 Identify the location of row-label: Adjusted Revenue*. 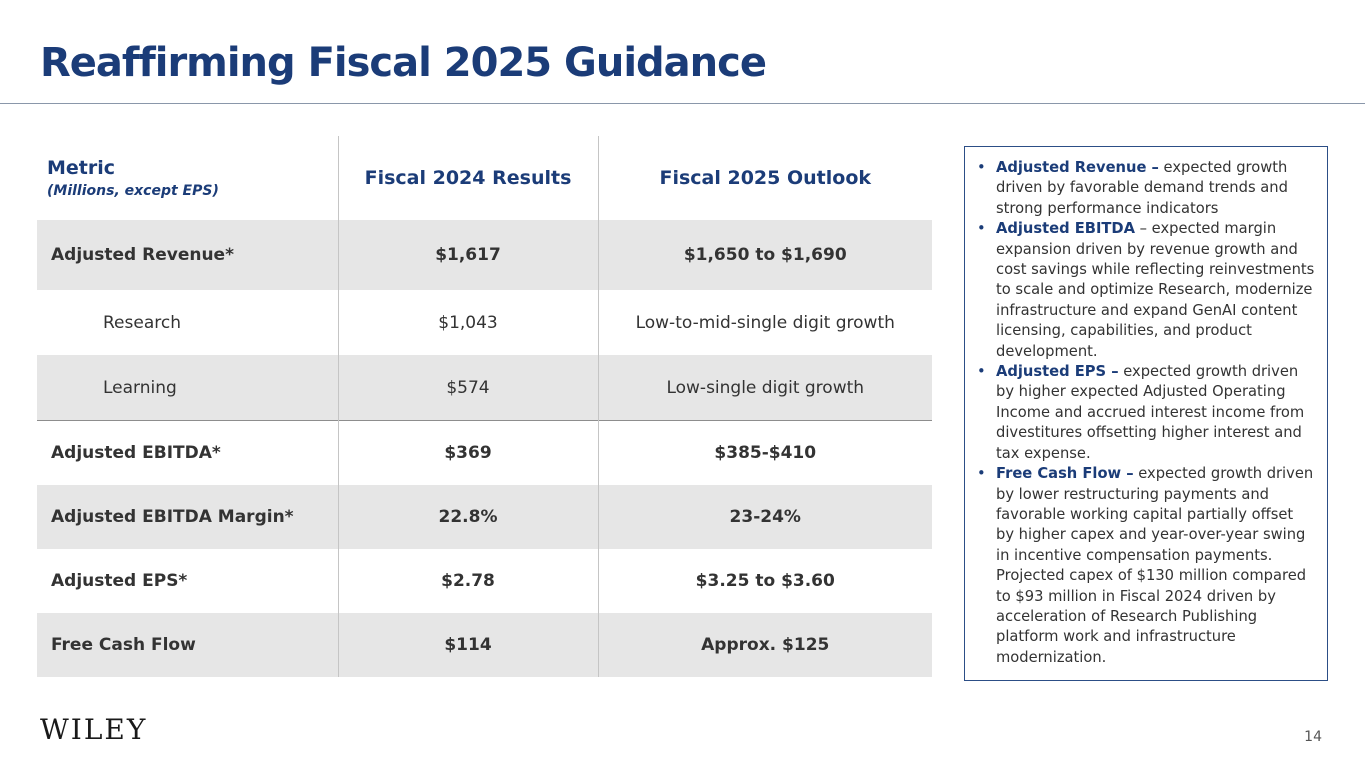
(187, 255).